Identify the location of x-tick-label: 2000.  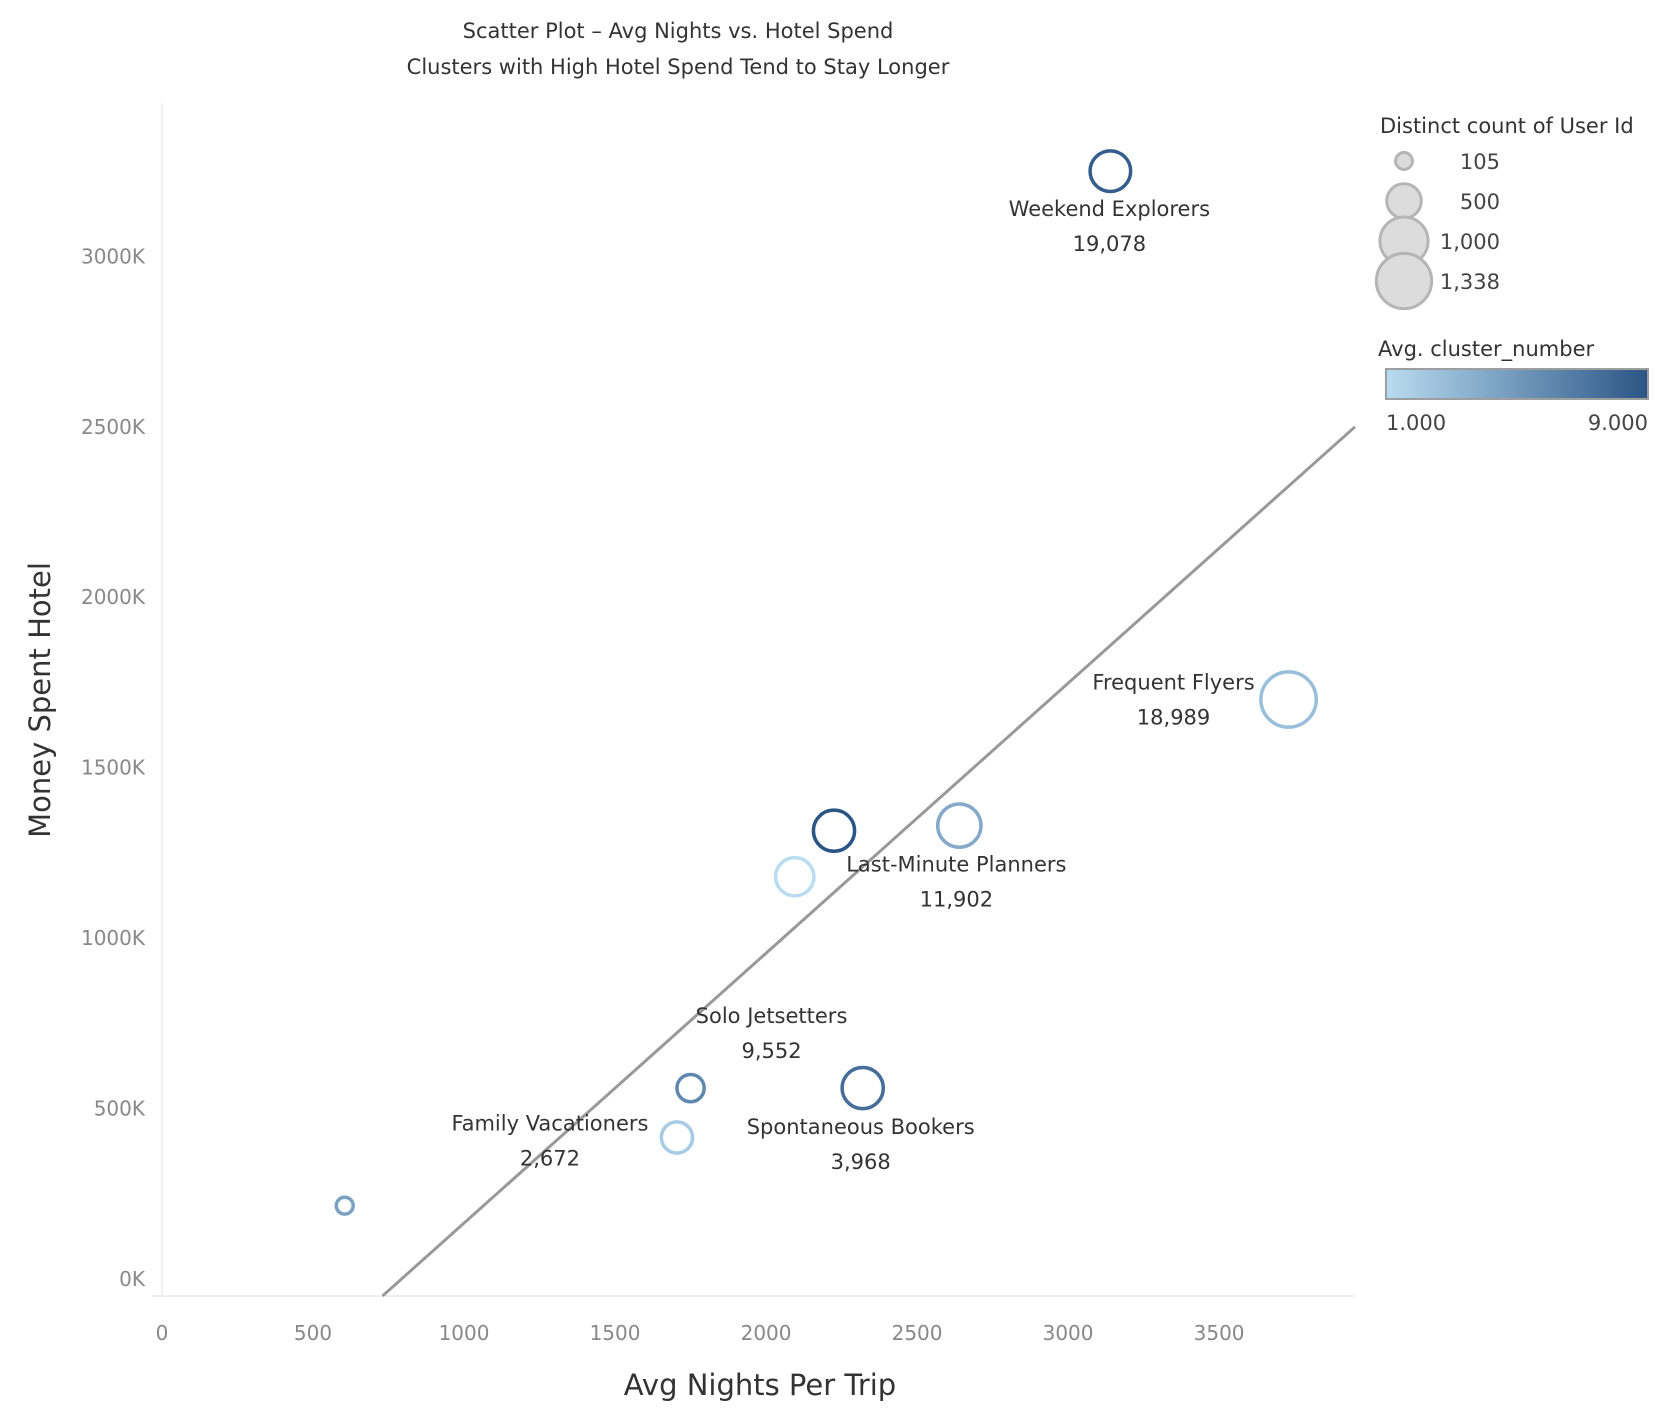
(766, 1333).